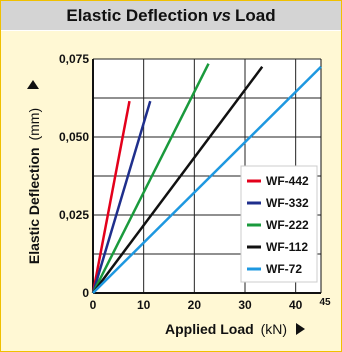  What do you see at coordinates (325, 302) in the screenshot?
I see `x-tick-label: 45` at bounding box center [325, 302].